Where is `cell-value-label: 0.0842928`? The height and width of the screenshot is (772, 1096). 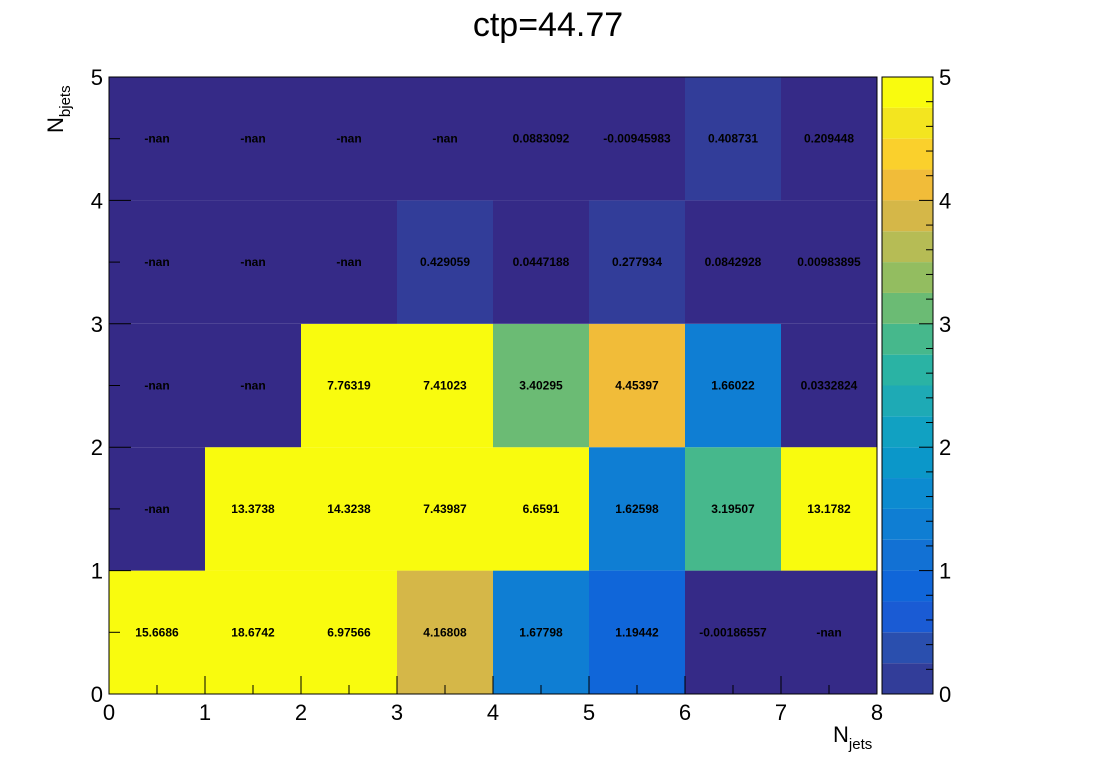 cell-value-label: 0.0842928 is located at coordinates (733, 262).